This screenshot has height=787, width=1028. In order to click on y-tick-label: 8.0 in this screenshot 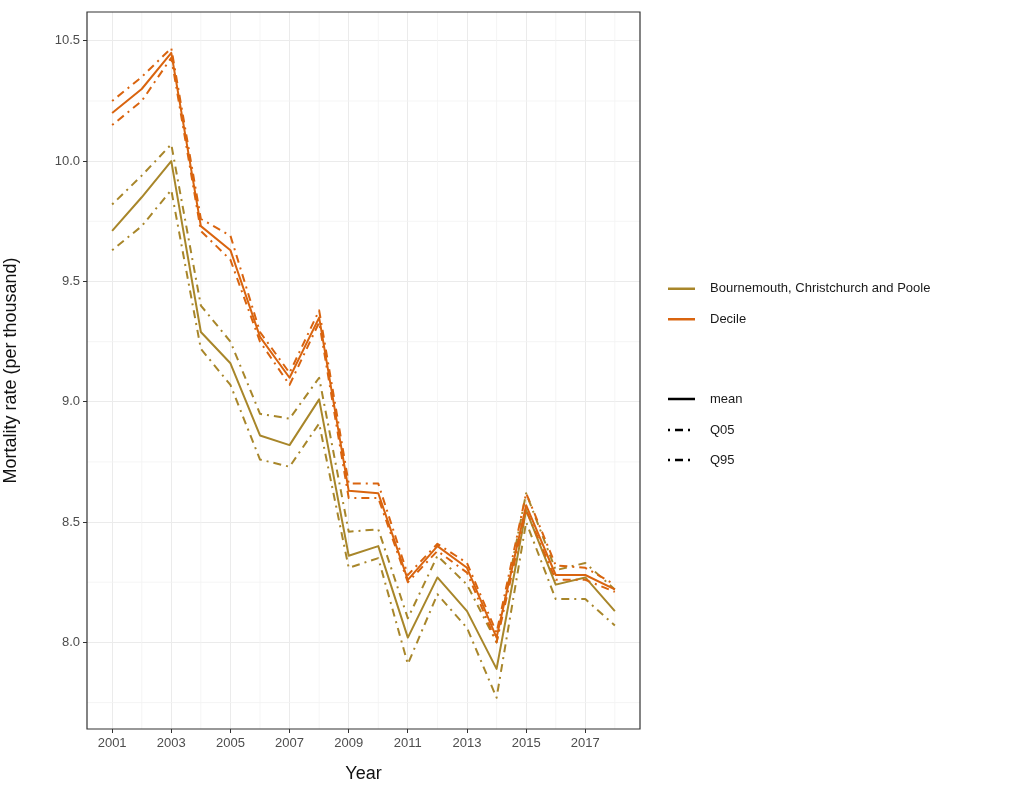, I will do `click(70, 641)`.